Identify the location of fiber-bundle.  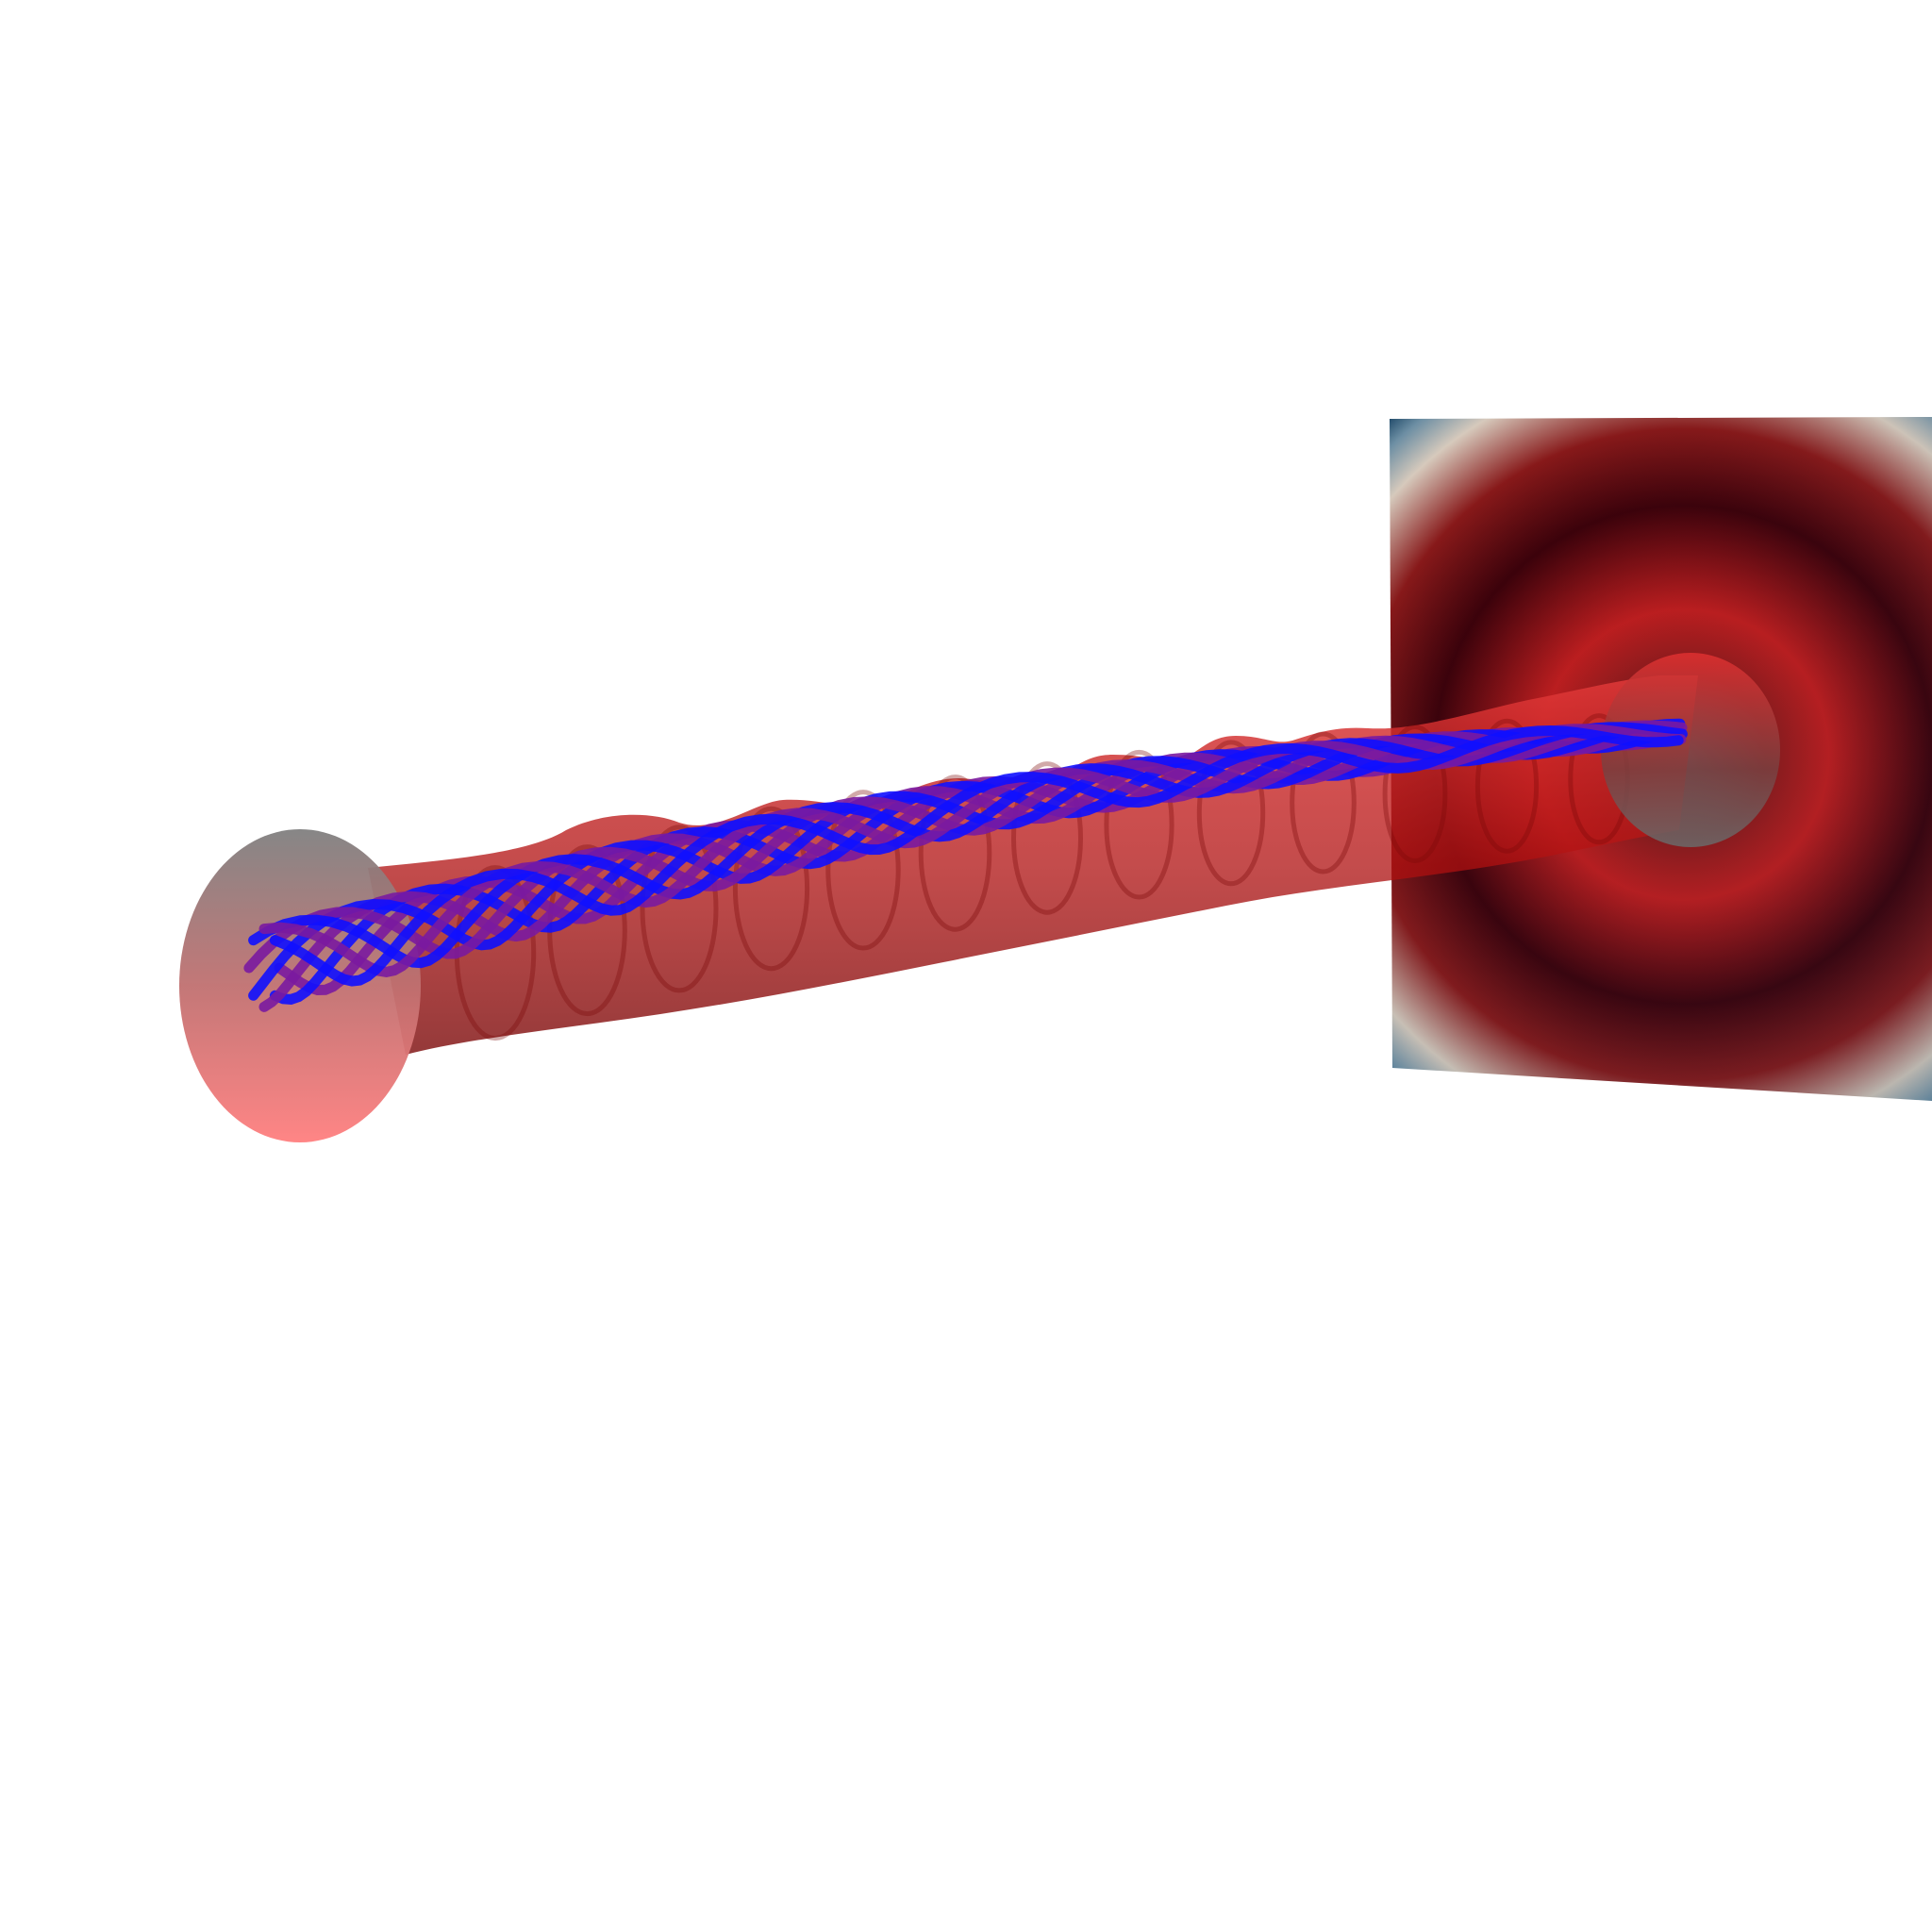
(965, 865).